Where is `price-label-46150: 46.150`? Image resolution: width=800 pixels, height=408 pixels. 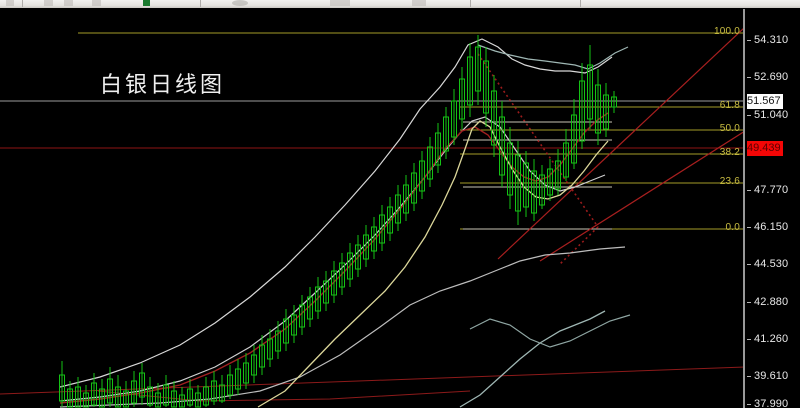 price-label-46150: 46.150 is located at coordinates (771, 227).